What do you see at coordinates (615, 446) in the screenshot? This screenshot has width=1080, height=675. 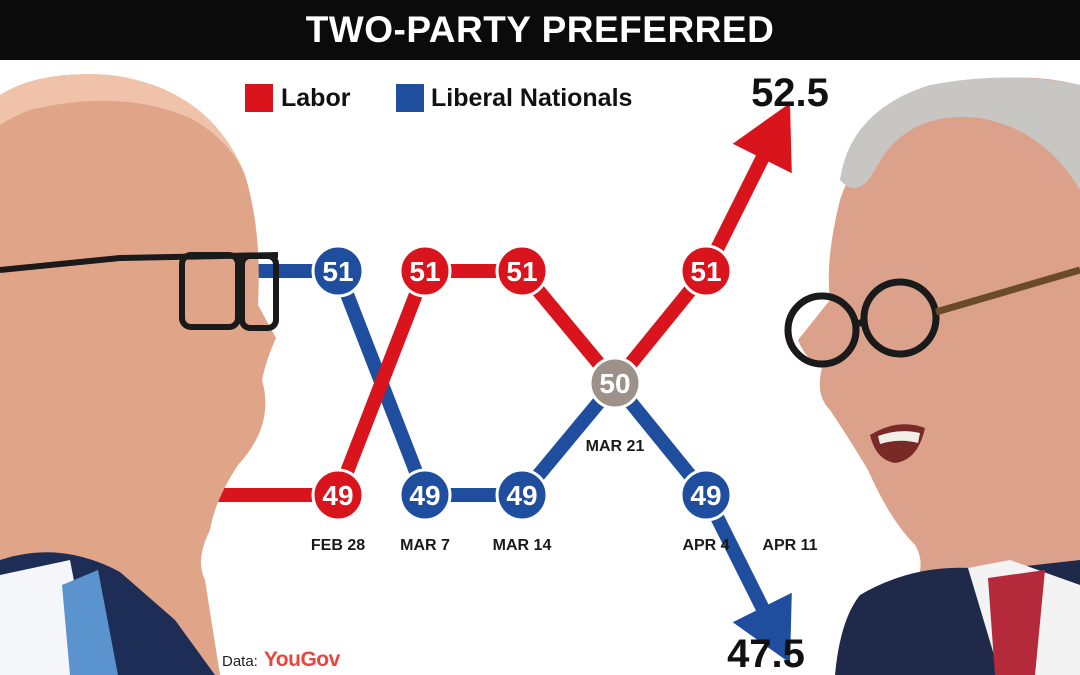 I see `x-label-4: MAR 21` at bounding box center [615, 446].